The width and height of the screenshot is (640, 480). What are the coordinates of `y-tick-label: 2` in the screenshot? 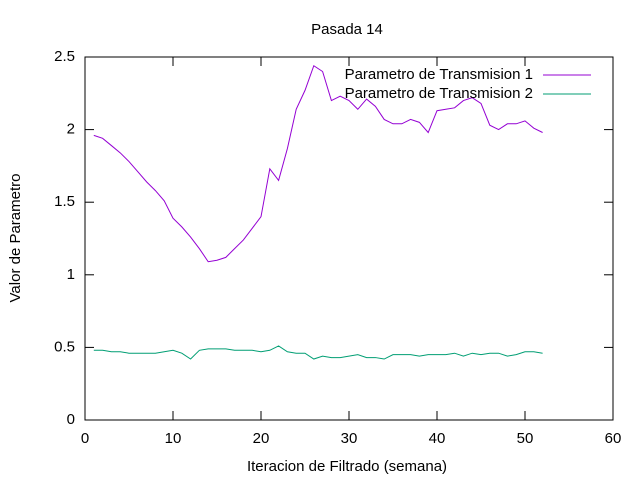 It's located at (71, 129).